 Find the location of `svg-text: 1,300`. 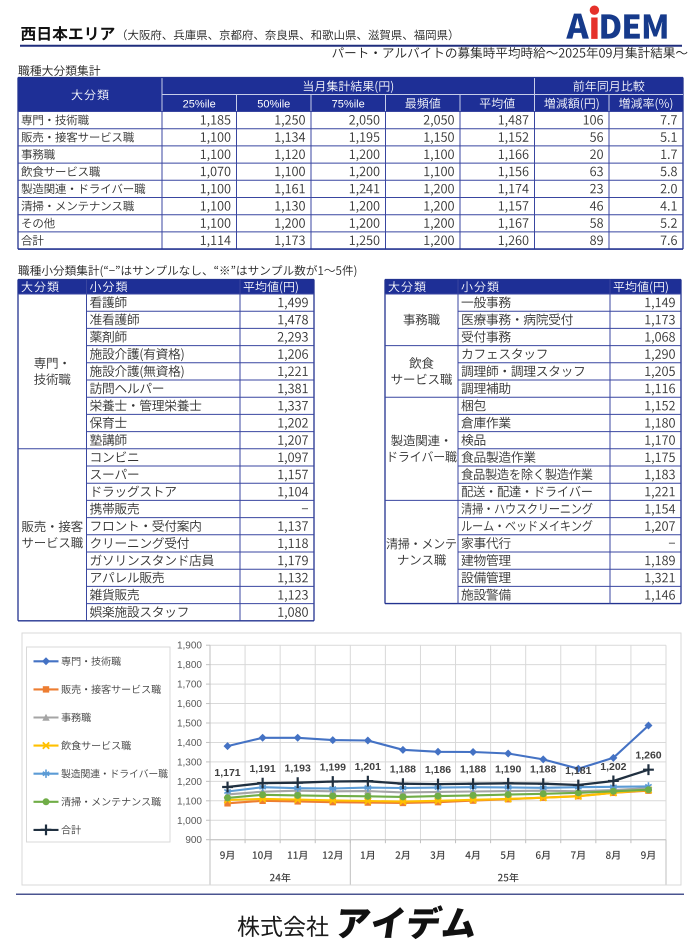

svg-text: 1,300 is located at coordinates (189, 762).